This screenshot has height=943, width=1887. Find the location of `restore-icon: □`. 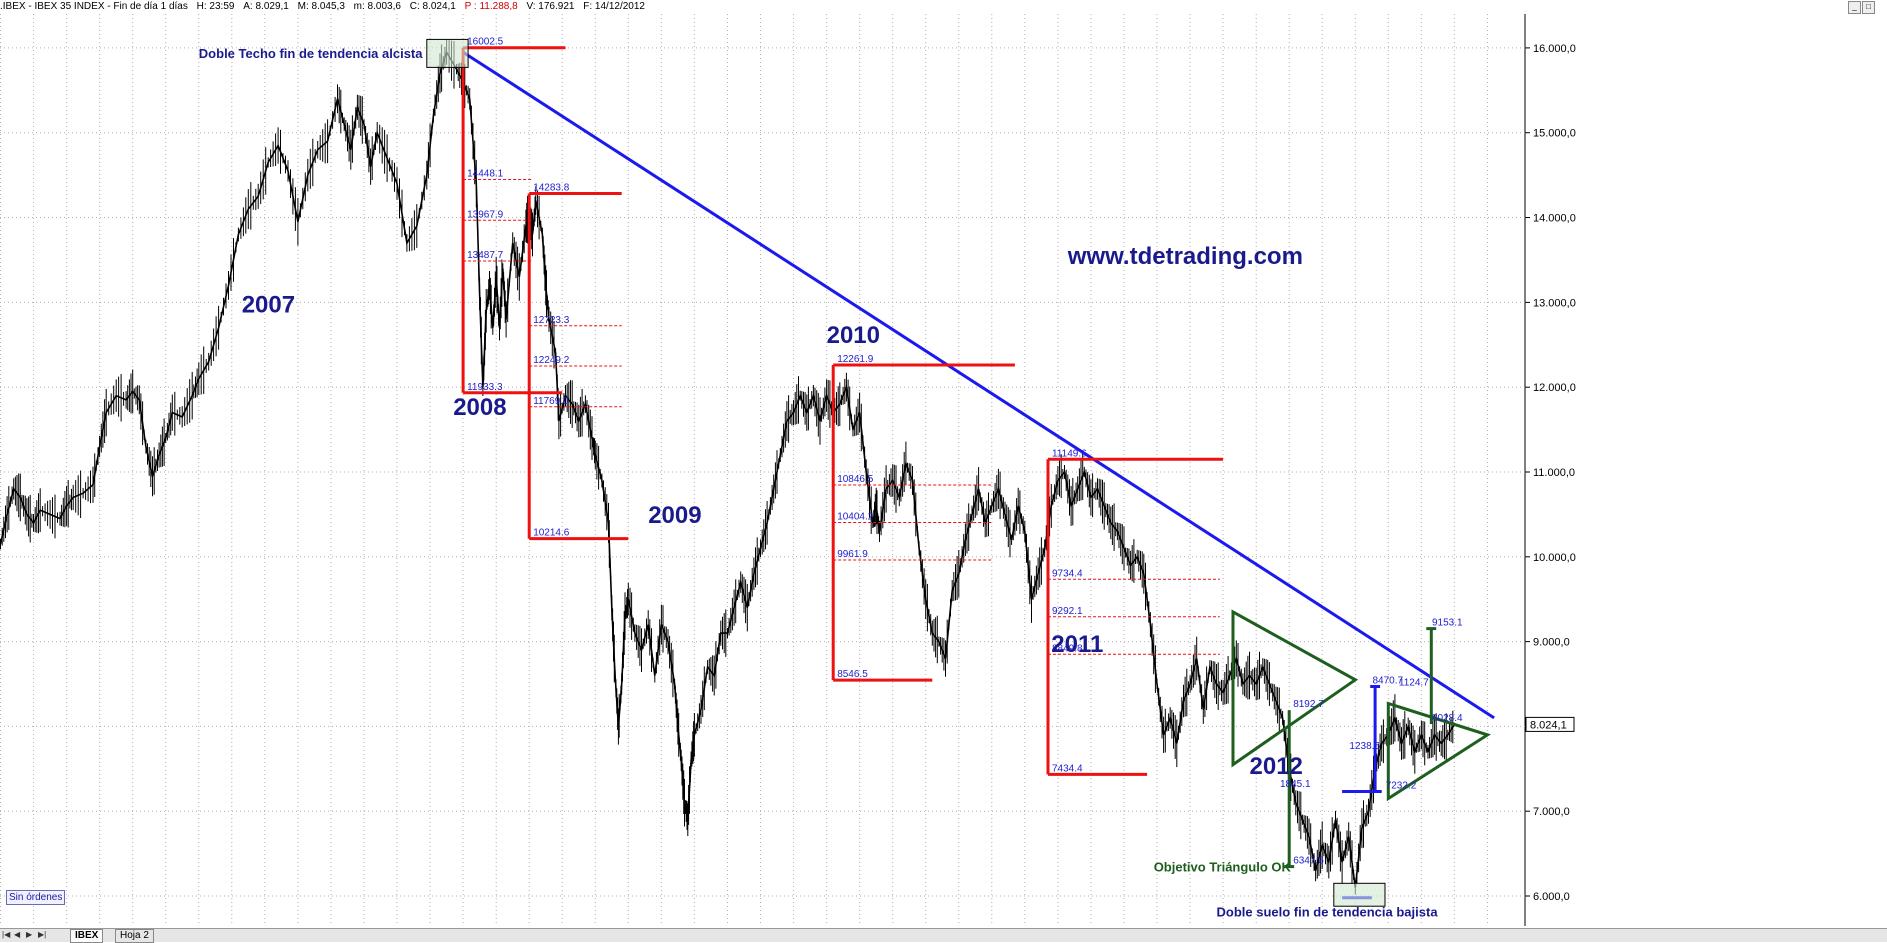

restore-icon: □ is located at coordinates (1868, 7).